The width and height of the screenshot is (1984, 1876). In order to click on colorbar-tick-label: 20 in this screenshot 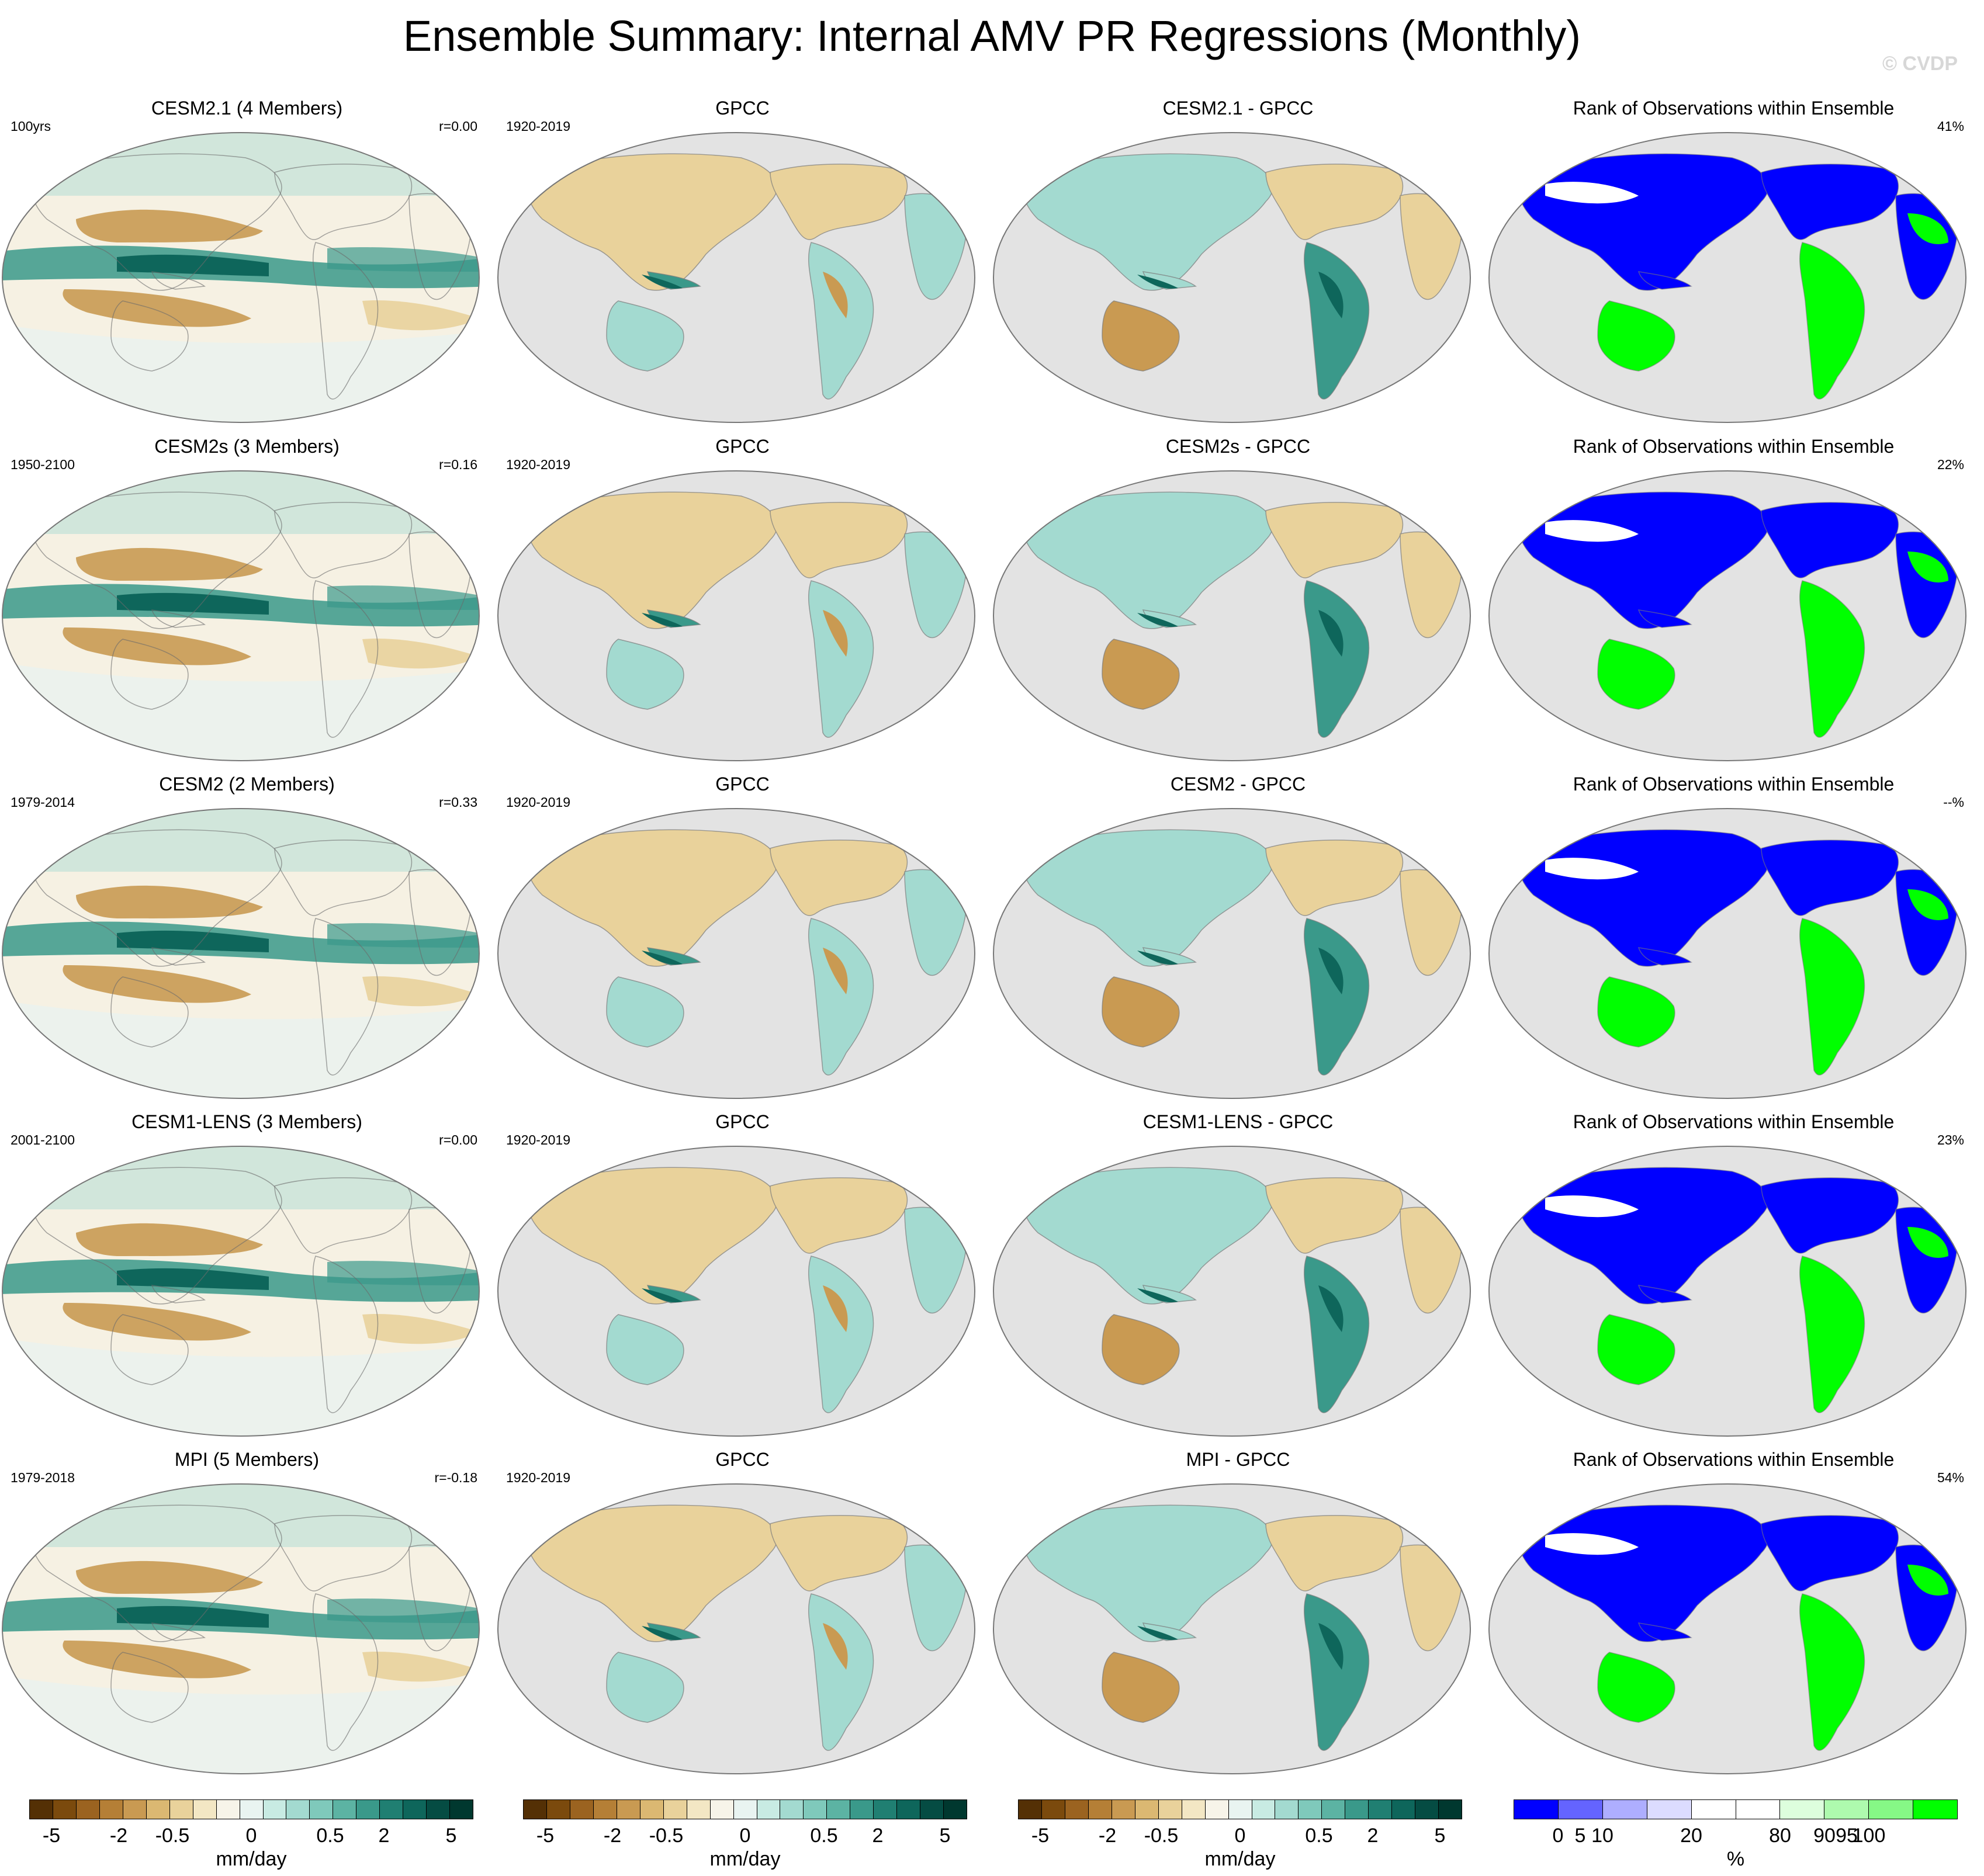, I will do `click(1691, 1836)`.